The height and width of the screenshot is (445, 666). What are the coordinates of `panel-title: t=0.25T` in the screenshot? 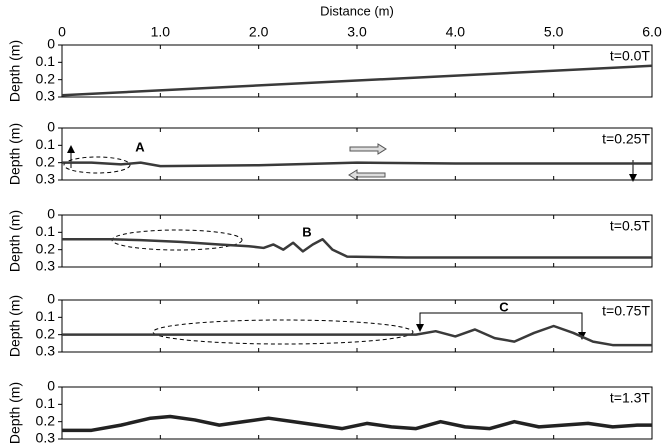 It's located at (626, 139).